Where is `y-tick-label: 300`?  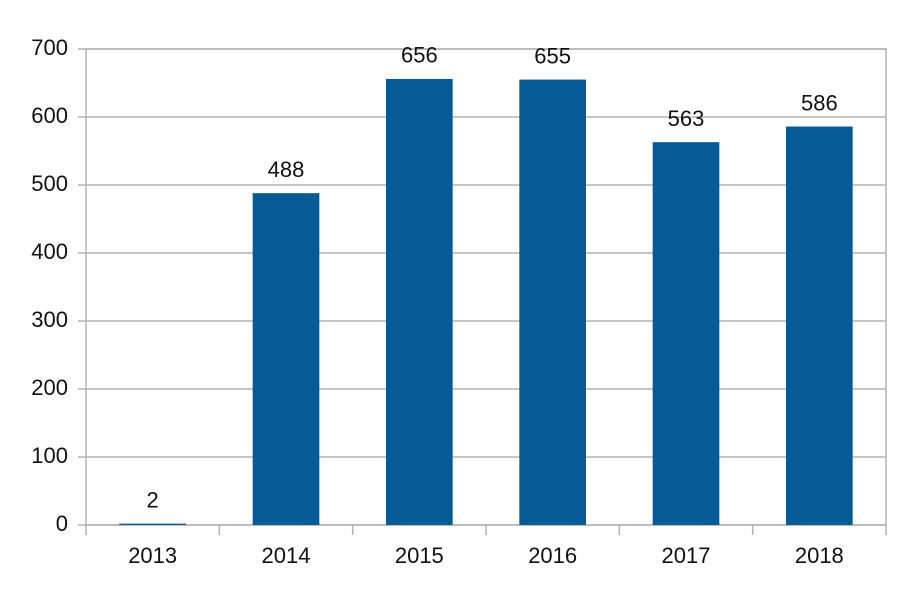 y-tick-label: 300 is located at coordinates (49, 319).